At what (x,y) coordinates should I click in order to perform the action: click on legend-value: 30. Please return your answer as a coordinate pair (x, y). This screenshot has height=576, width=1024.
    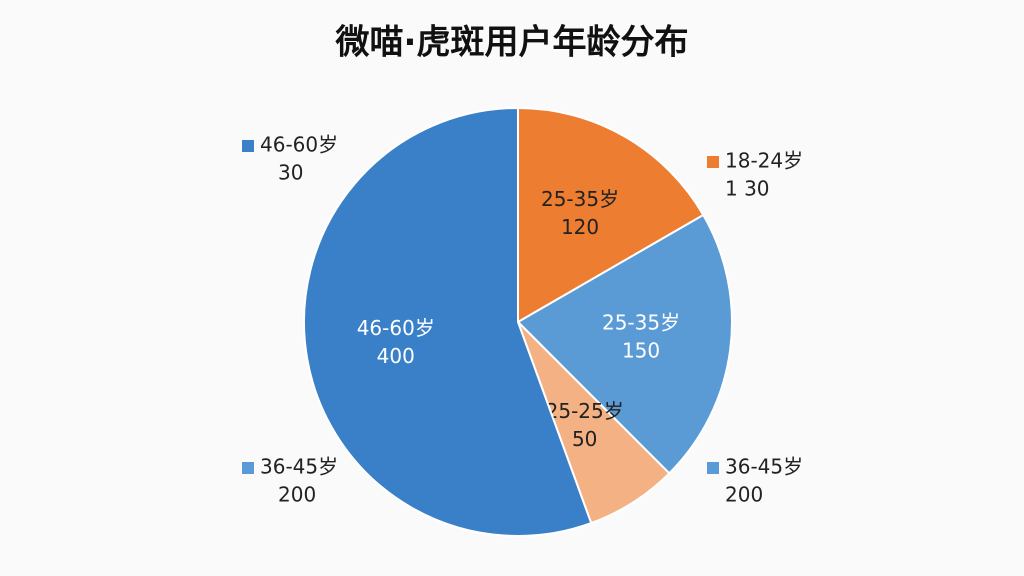
    Looking at the image, I should click on (290, 173).